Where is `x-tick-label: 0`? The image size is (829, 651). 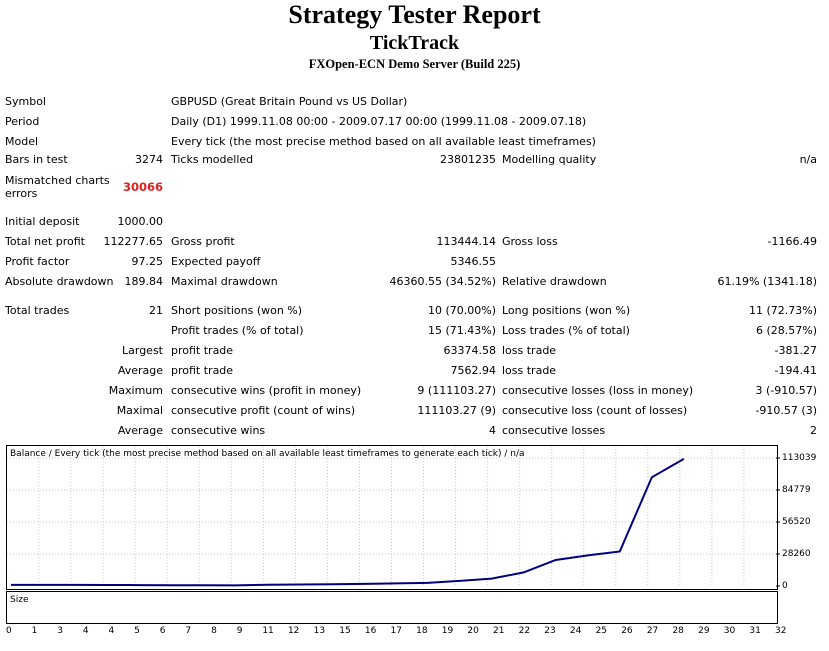 x-tick-label: 0 is located at coordinates (9, 631).